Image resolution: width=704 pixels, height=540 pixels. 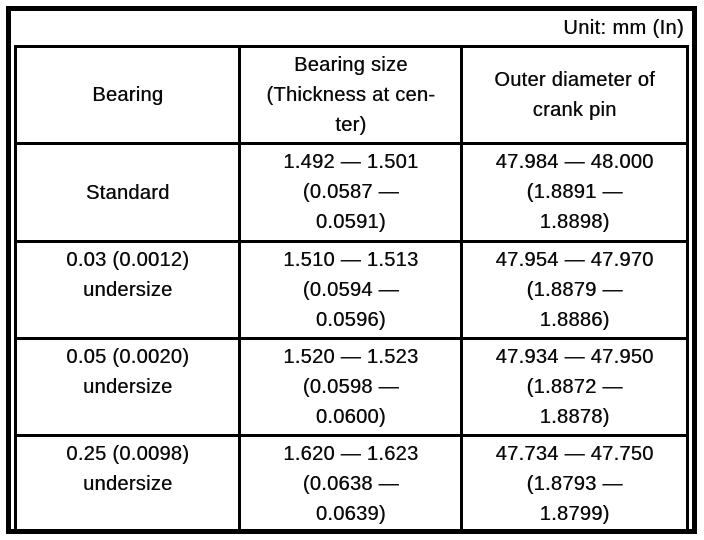 I want to click on cell-bearing: 0.03 (0.0012) undersize, so click(x=127, y=290).